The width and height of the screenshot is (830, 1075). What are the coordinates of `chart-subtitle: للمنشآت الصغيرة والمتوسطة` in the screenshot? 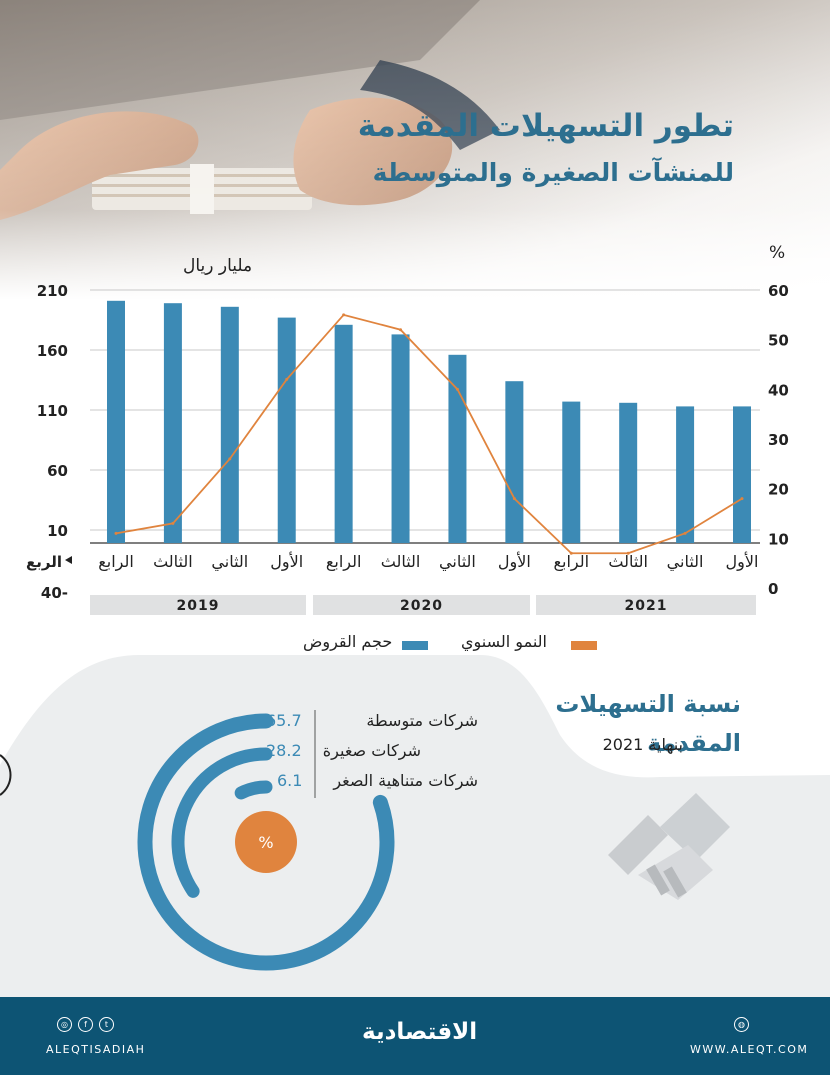 It's located at (553, 172).